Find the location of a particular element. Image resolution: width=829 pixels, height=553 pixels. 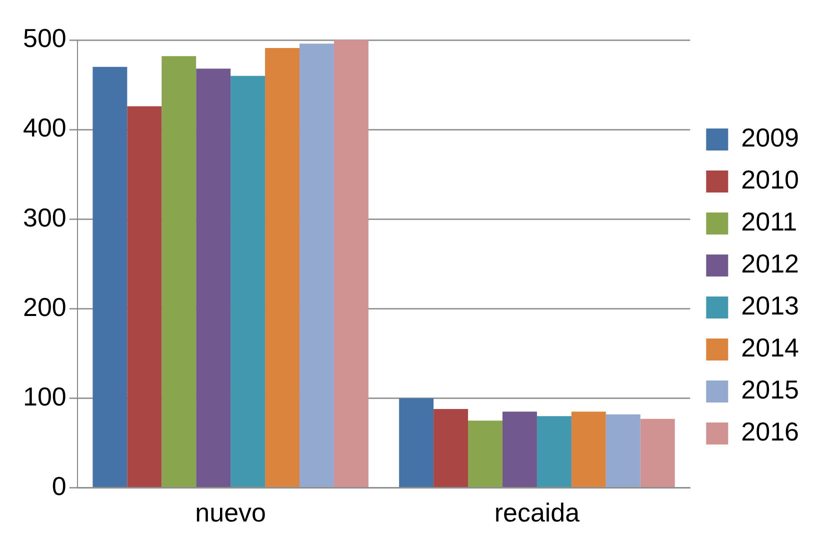

legend-label: 2011 is located at coordinates (769, 221).